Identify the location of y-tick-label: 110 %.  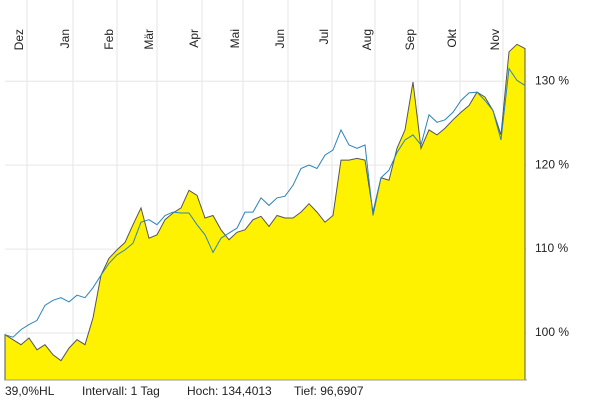
(551, 248).